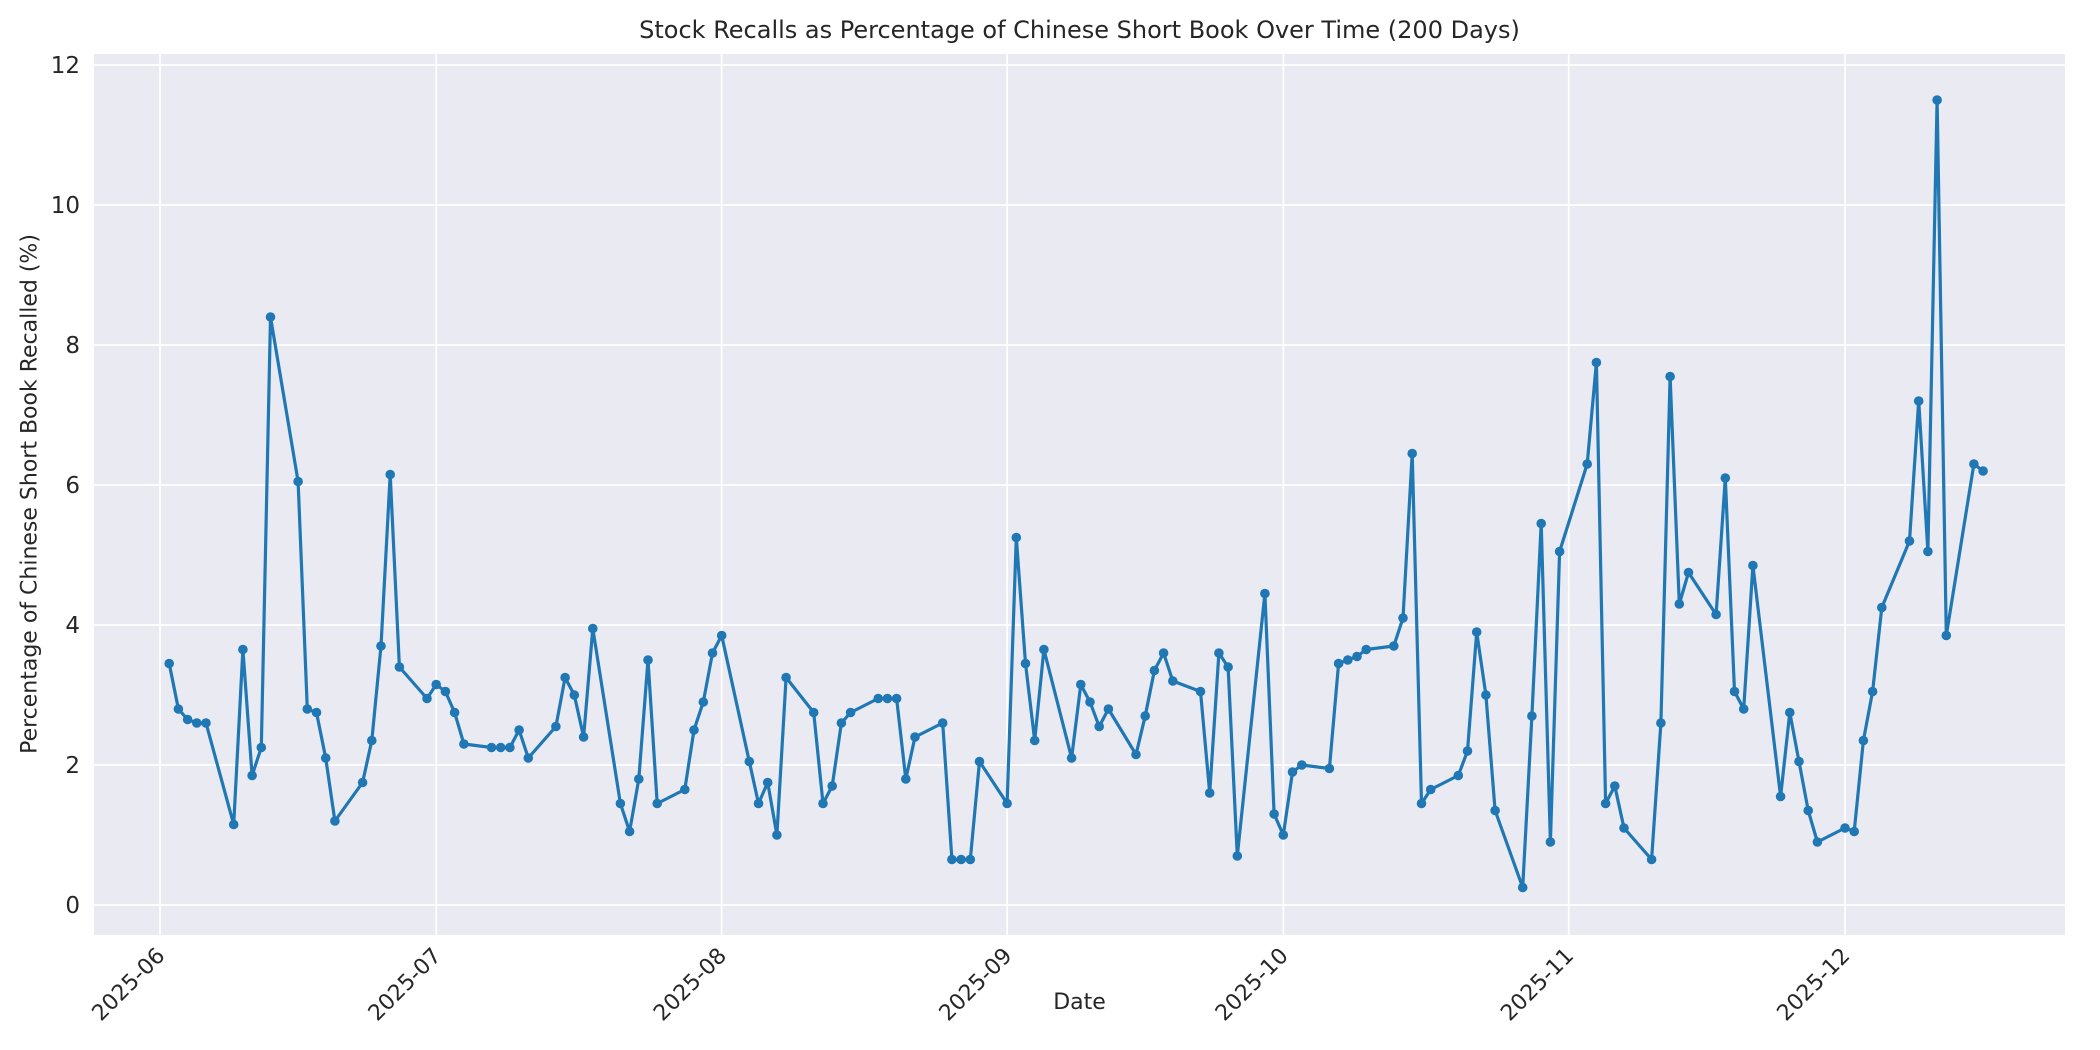  I want to click on x-axis-label: Date, so click(1079, 1002).